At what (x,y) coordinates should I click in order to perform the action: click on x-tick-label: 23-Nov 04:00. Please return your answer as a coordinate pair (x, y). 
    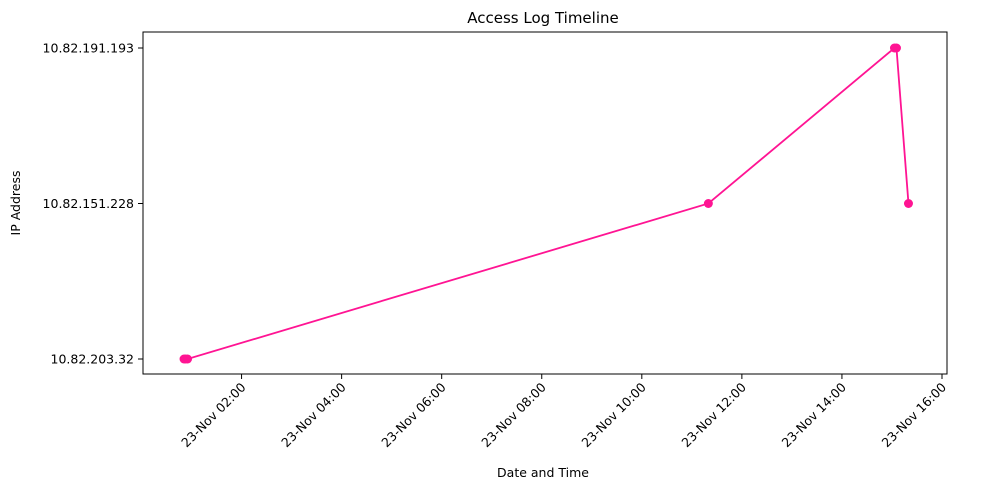
    Looking at the image, I should click on (313, 414).